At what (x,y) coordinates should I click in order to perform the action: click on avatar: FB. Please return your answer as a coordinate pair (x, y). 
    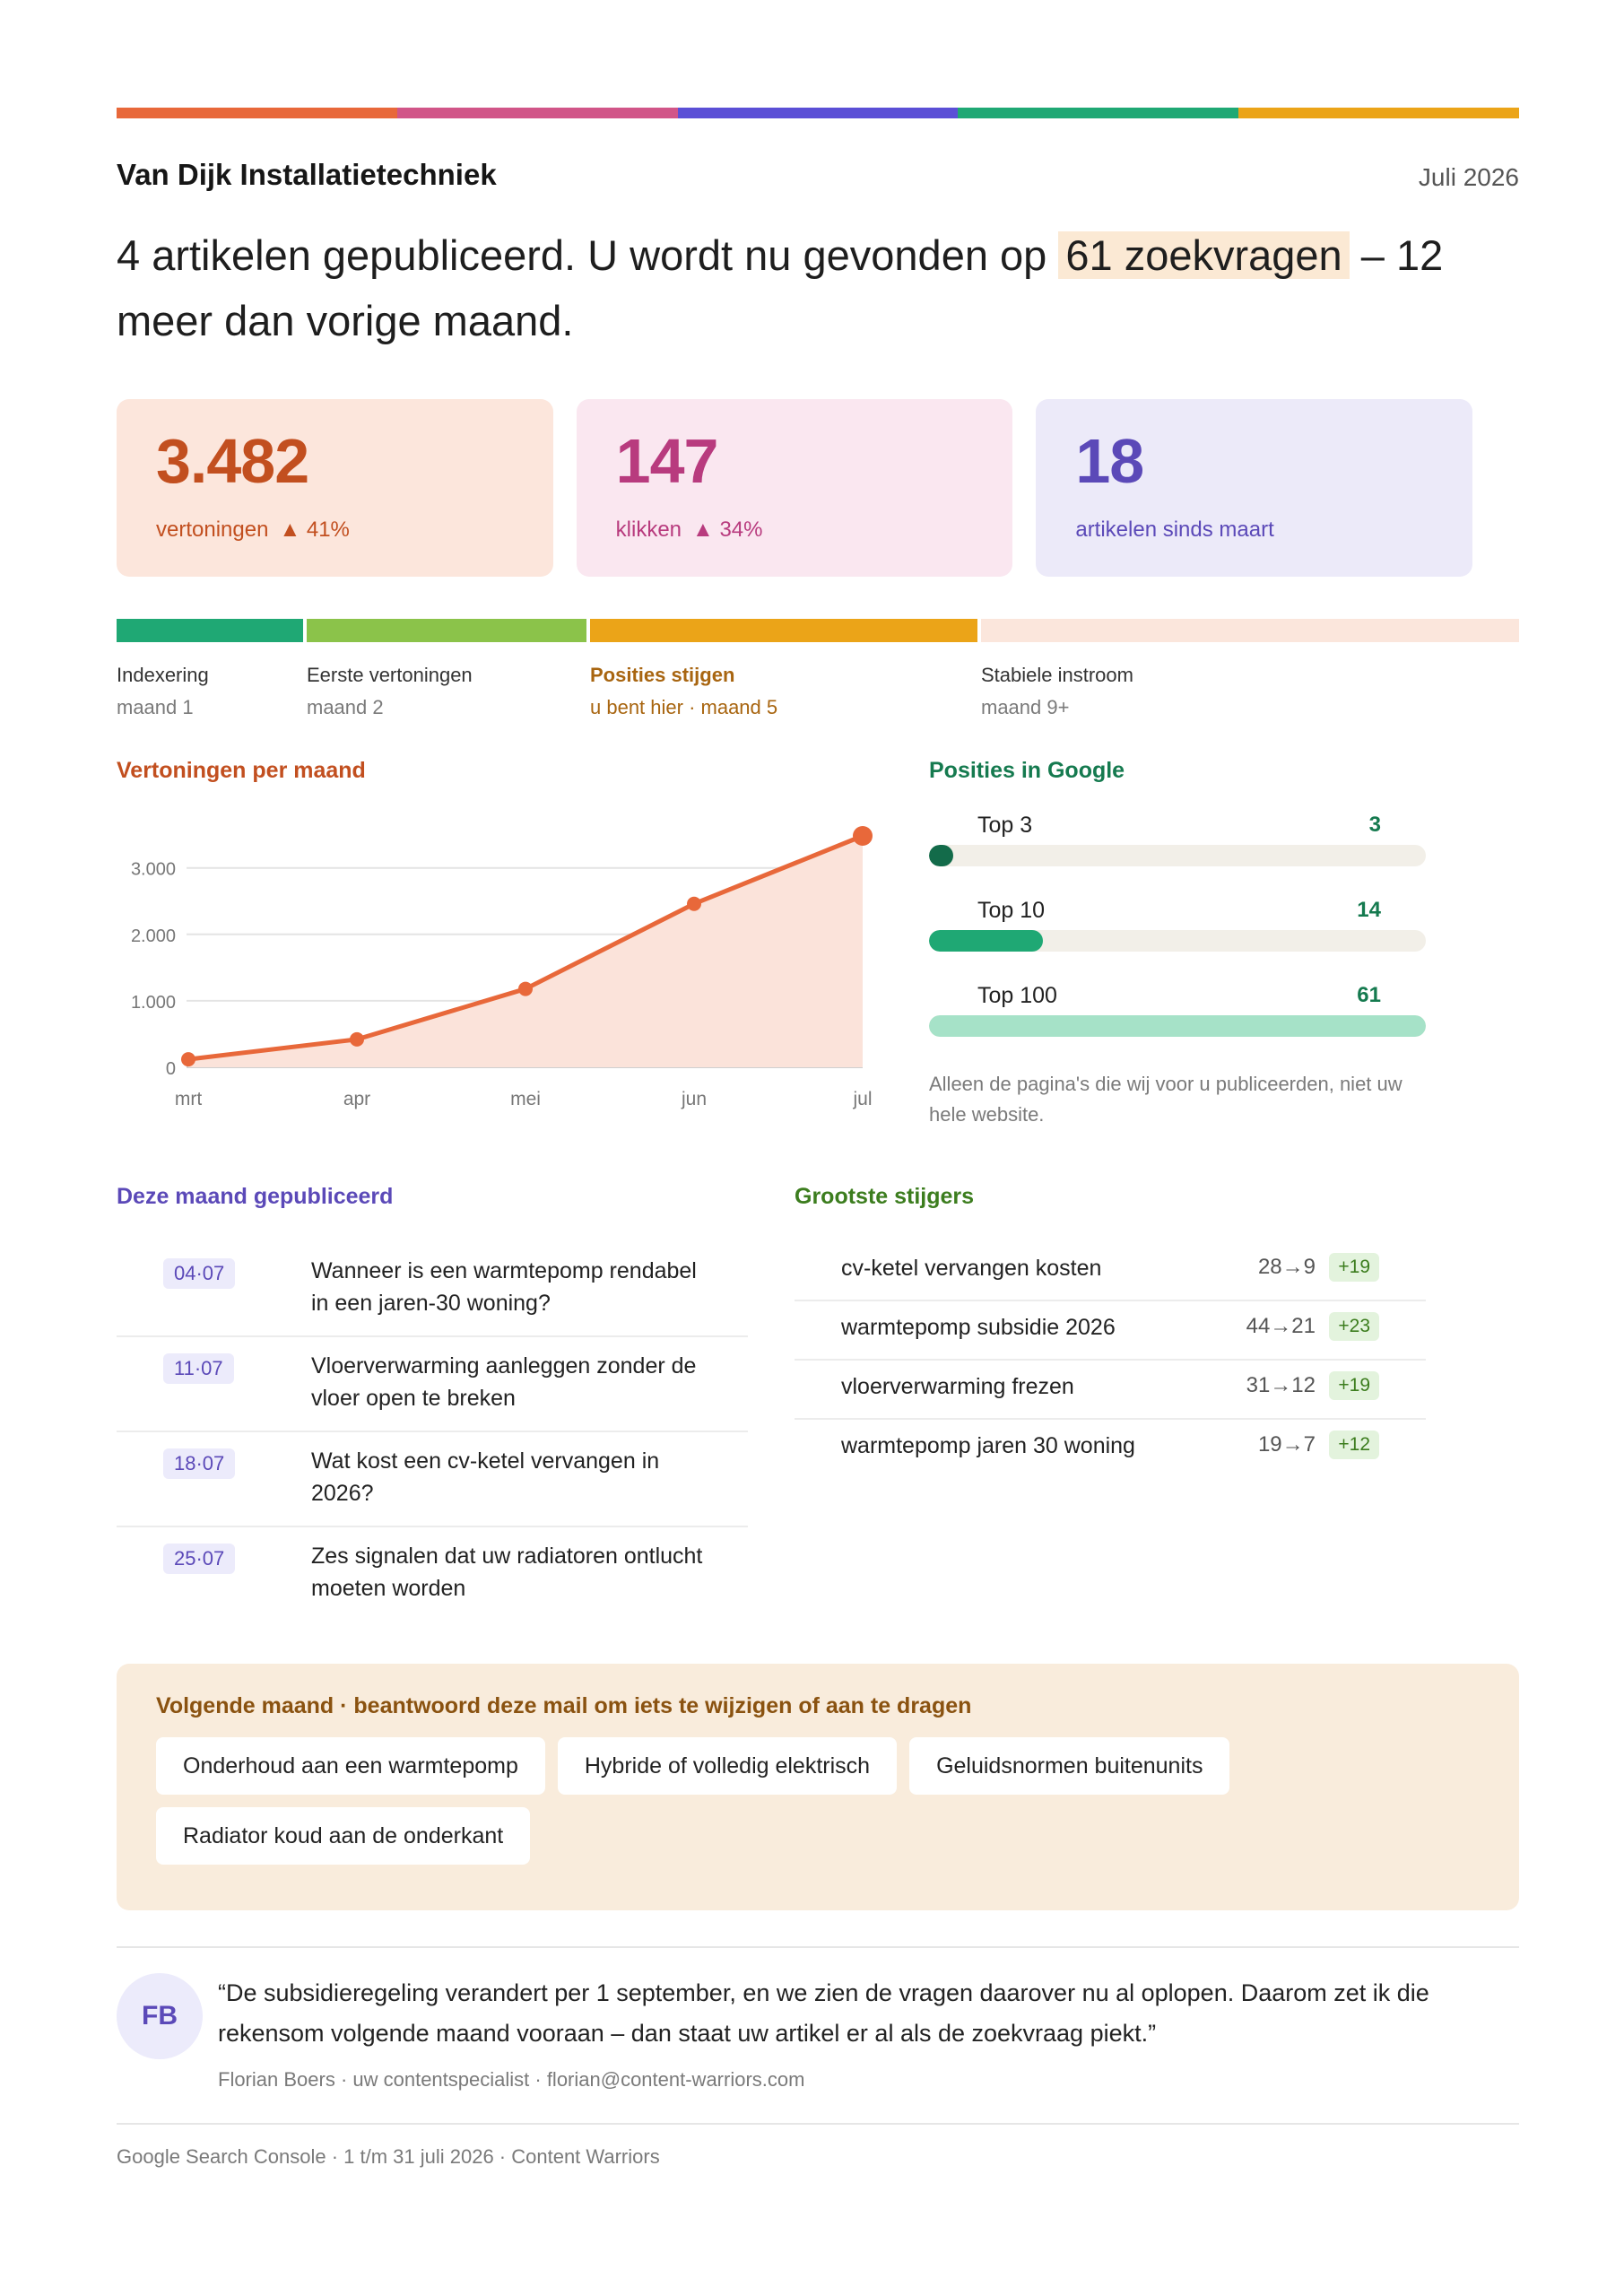
    Looking at the image, I should click on (160, 2016).